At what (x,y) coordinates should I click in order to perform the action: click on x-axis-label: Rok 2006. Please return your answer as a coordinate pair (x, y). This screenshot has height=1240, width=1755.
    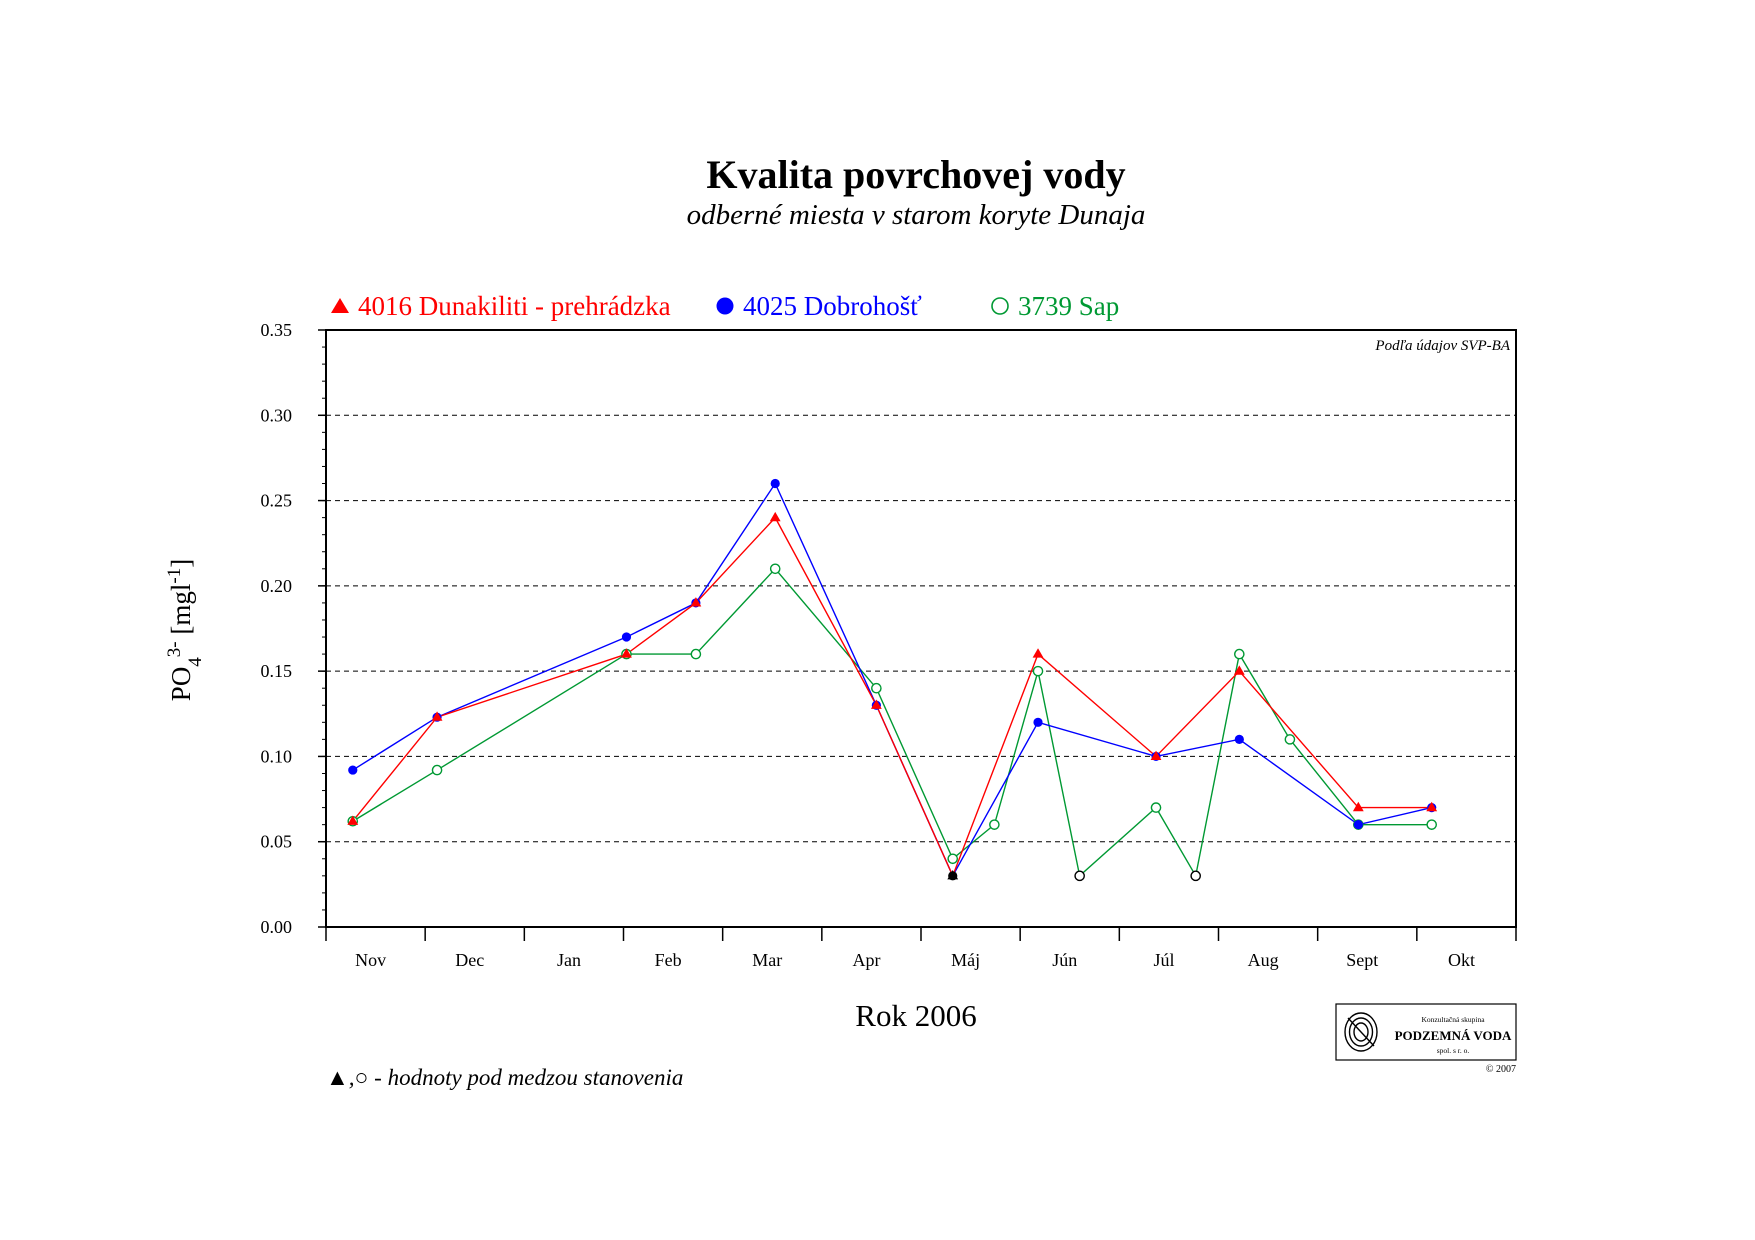
    Looking at the image, I should click on (915, 1015).